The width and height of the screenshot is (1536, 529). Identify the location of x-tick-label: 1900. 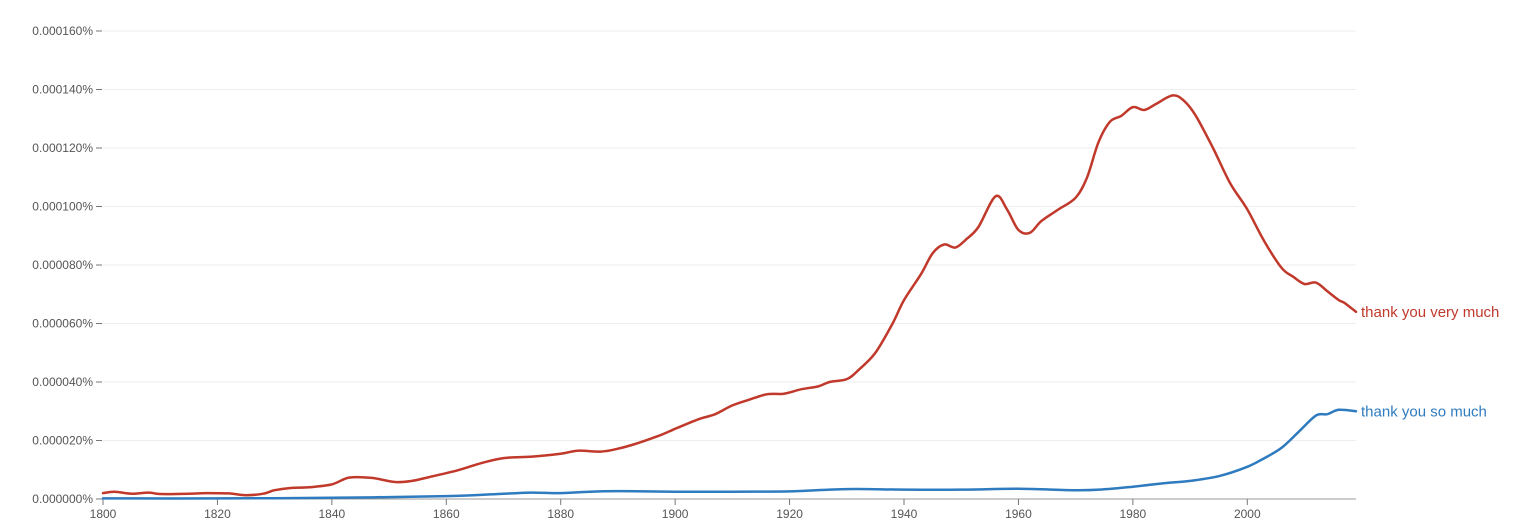
(675, 514).